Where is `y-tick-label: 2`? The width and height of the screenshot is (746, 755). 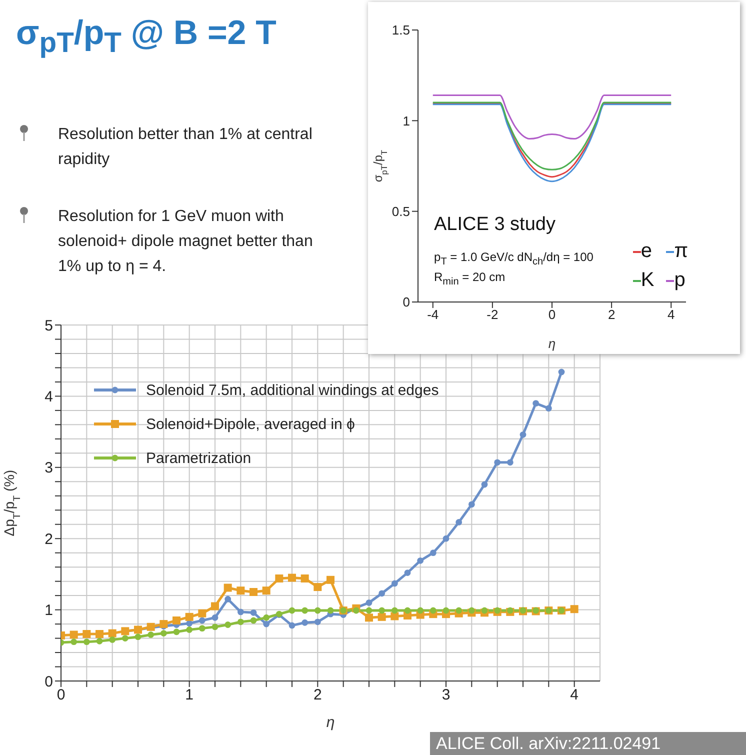
y-tick-label: 2 is located at coordinates (48, 539).